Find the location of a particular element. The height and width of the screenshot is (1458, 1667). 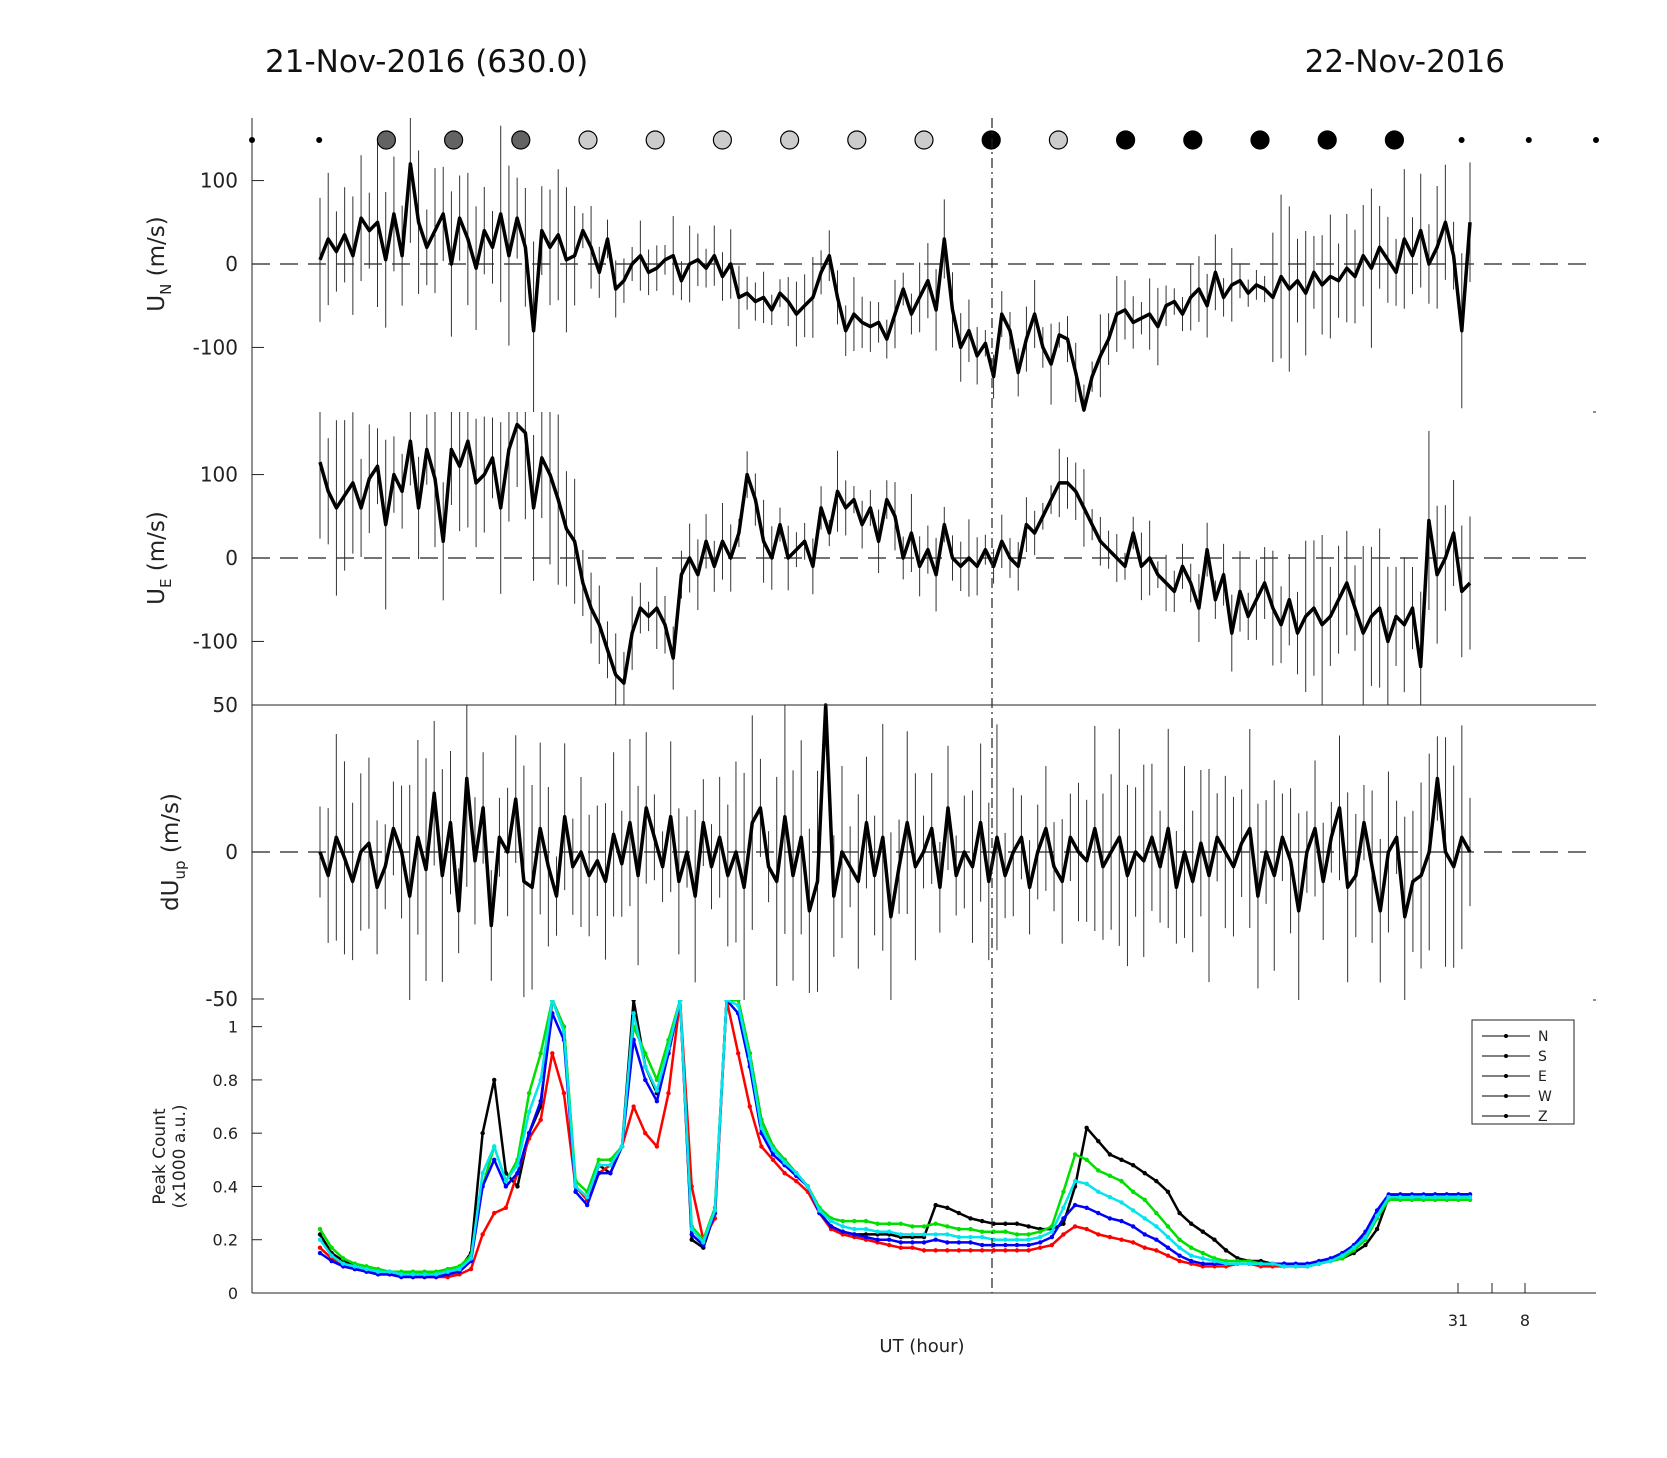

y-tick-label-UN: -100 is located at coordinates (215, 347).